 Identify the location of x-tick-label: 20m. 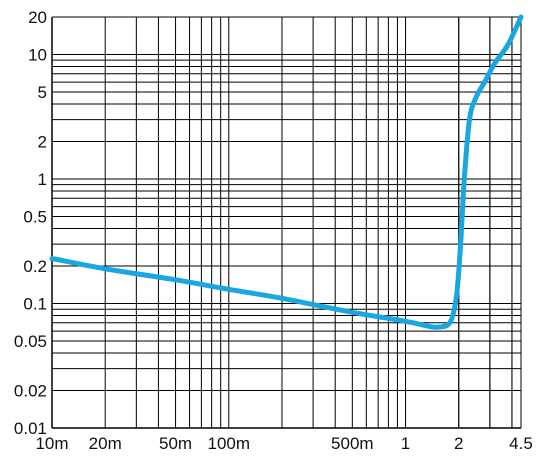
(105, 443).